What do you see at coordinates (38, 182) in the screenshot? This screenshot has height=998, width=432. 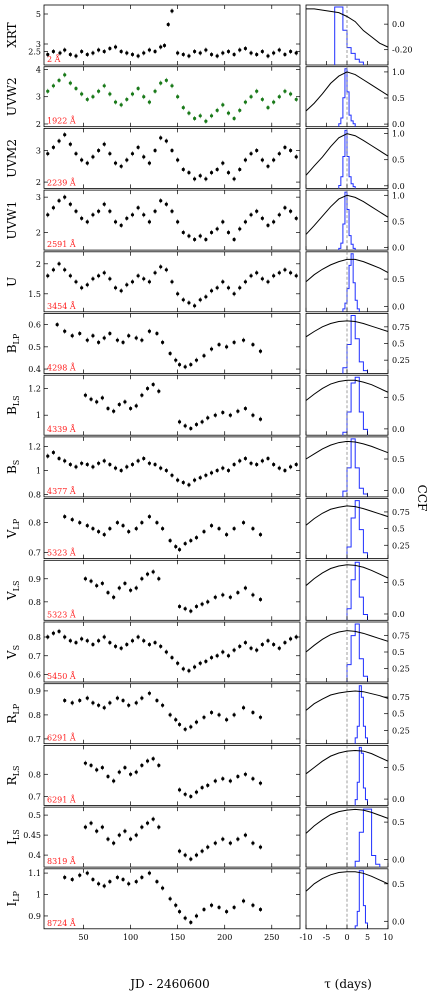 I see `y-tick-label: 2` at bounding box center [38, 182].